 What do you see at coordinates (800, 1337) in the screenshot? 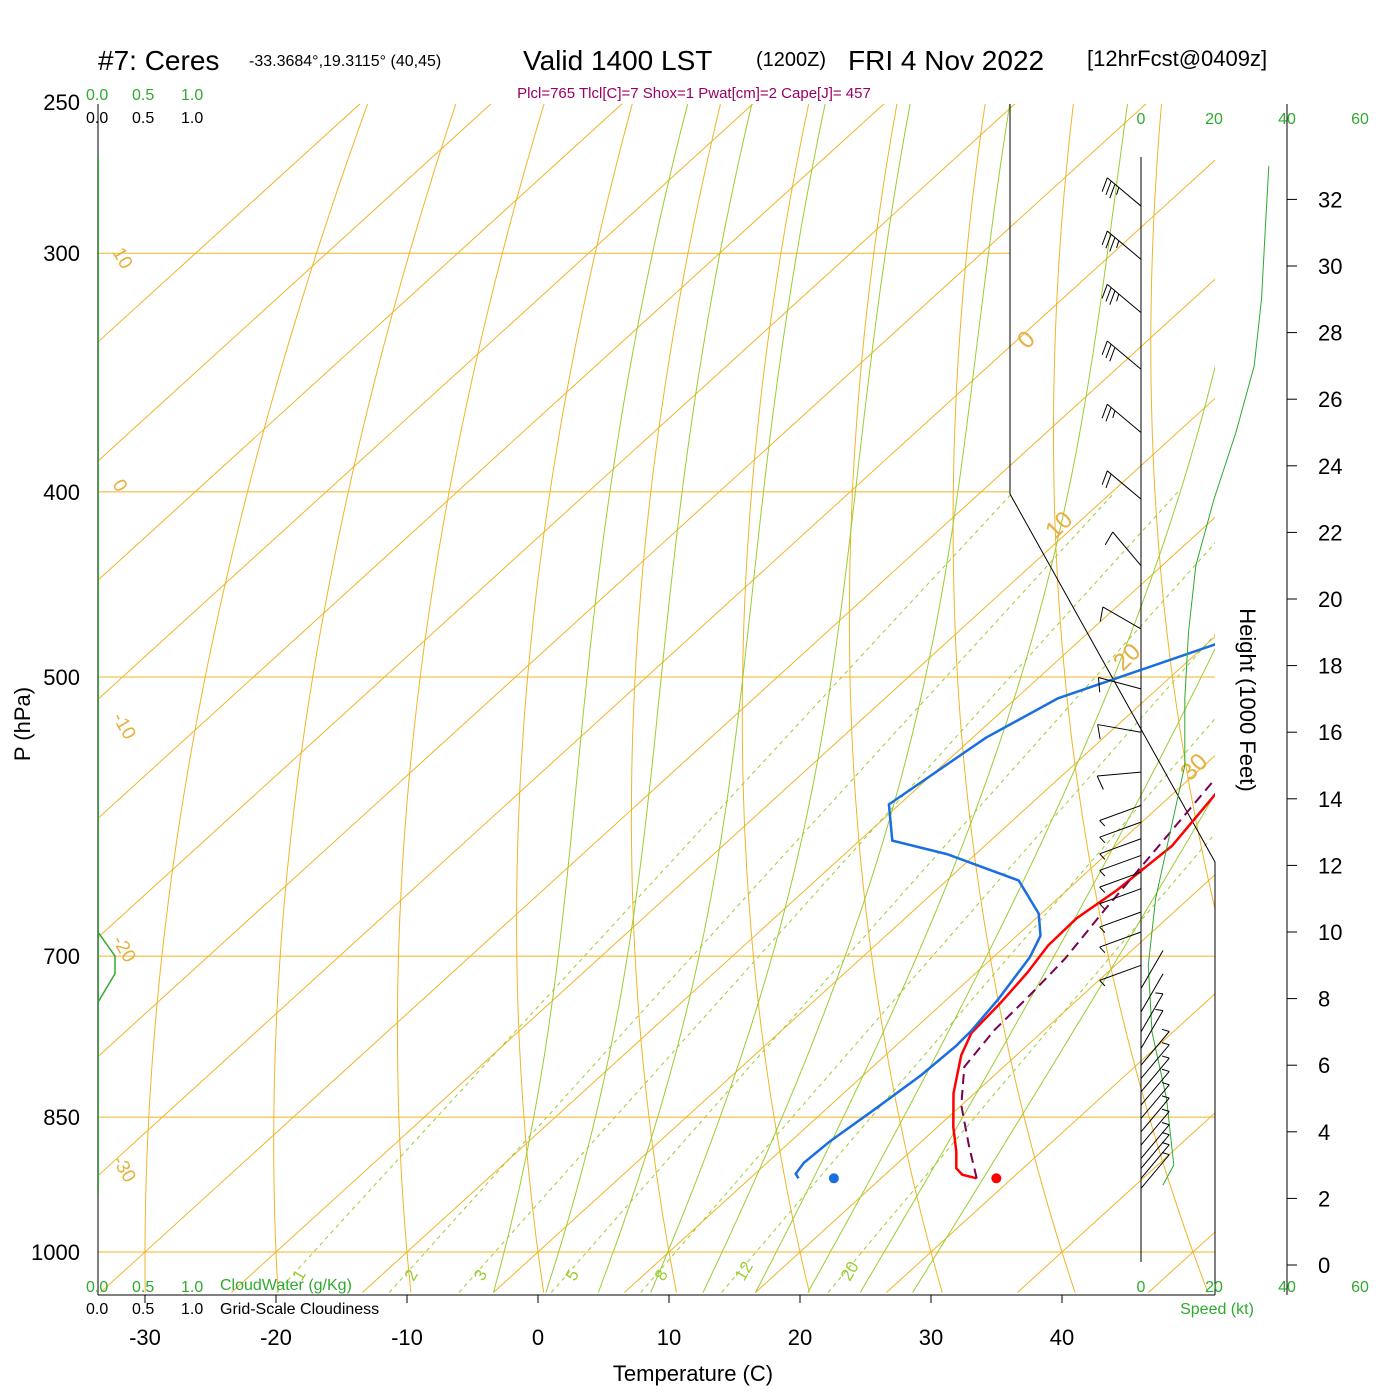
I see `x-tick-label: 20` at bounding box center [800, 1337].